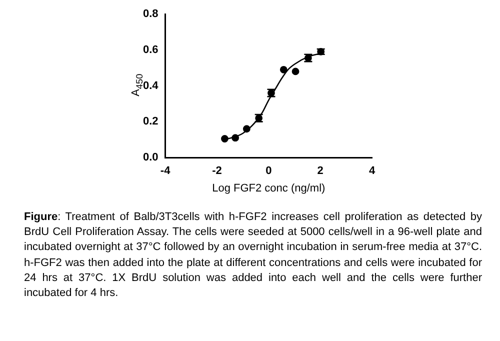 The image size is (500, 341). I want to click on y-tick-label: 0.2, so click(150, 122).